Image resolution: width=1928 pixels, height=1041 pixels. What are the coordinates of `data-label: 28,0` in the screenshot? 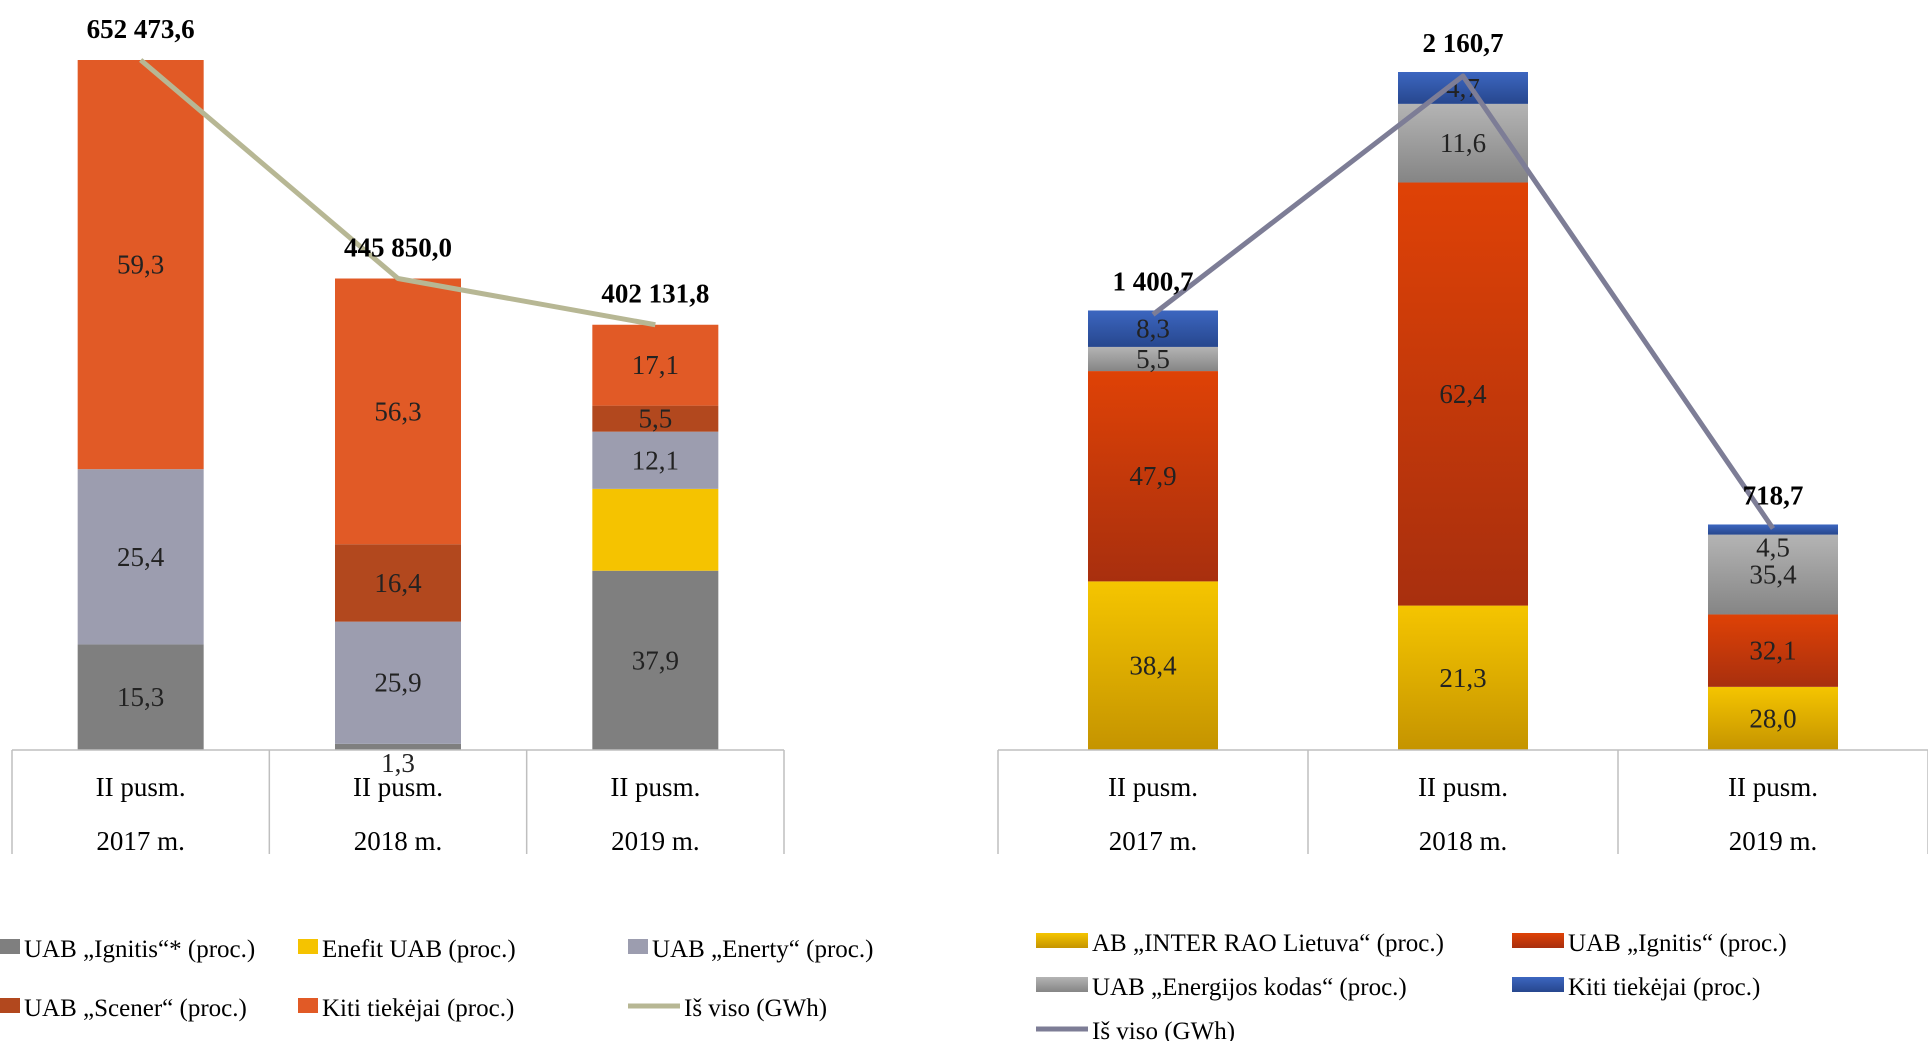 It's located at (1772, 718).